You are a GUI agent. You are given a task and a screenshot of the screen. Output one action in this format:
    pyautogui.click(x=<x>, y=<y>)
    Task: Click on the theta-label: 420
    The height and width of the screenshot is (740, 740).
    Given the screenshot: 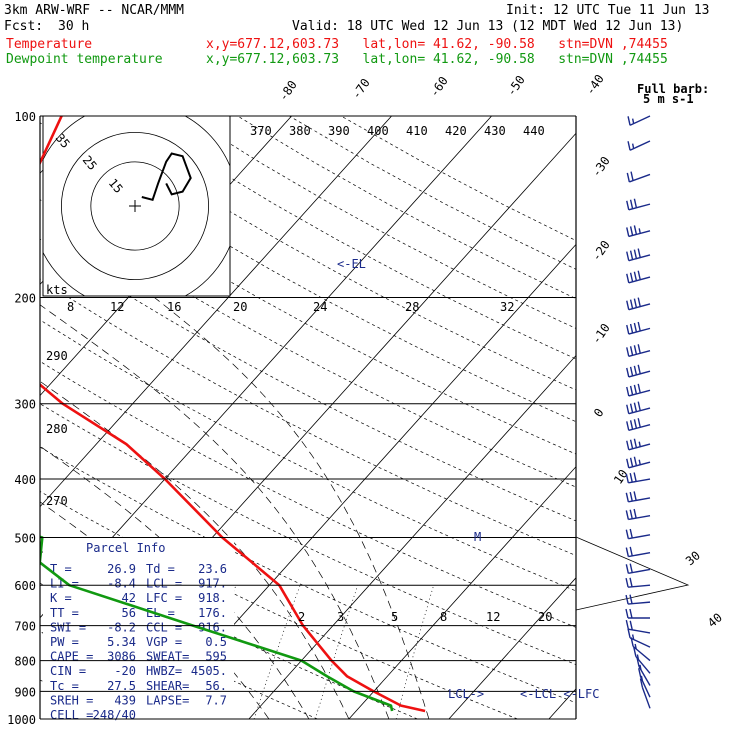 What is the action you would take?
    pyautogui.click(x=456, y=131)
    